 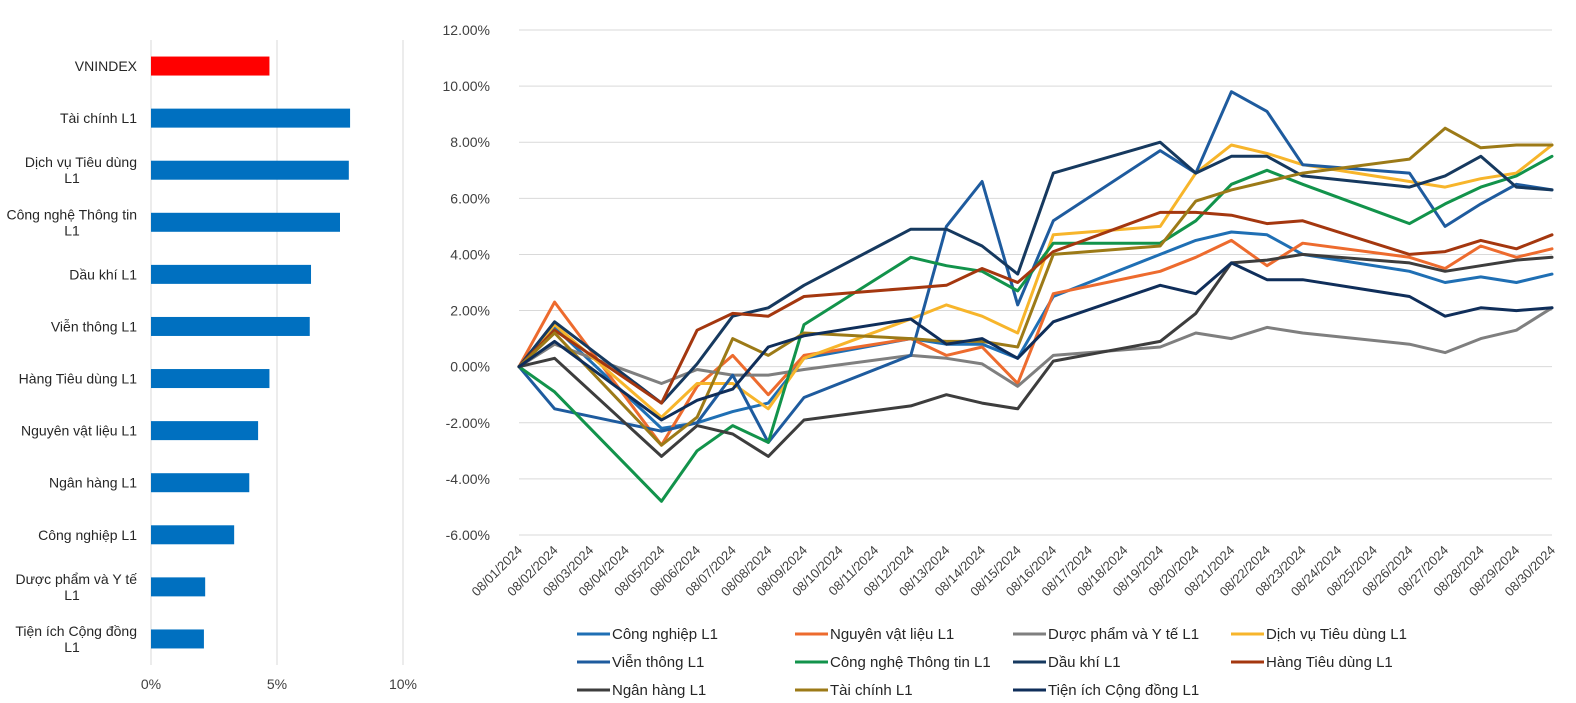 What do you see at coordinates (468, 479) in the screenshot?
I see `y-tick-label: -4.00%` at bounding box center [468, 479].